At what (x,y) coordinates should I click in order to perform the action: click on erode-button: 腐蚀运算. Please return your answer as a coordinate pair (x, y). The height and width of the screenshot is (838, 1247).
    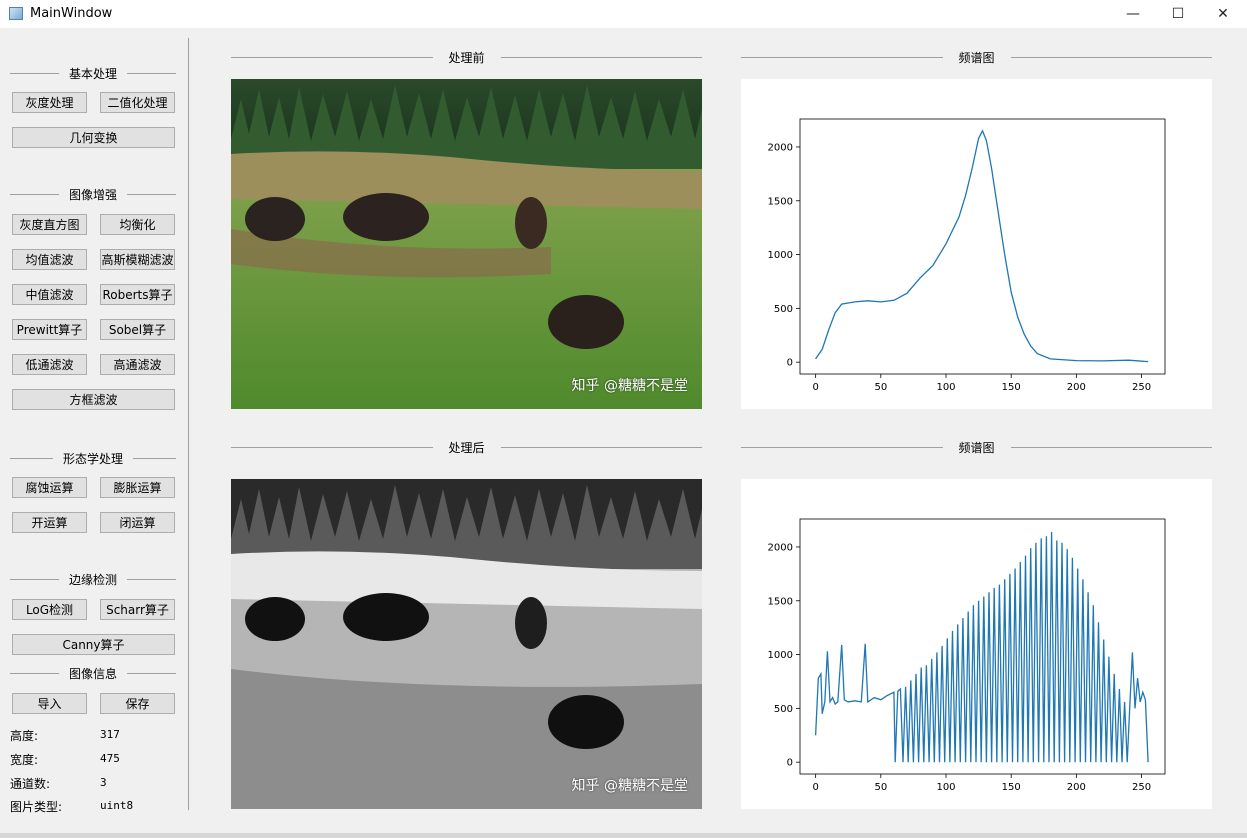
    Looking at the image, I should click on (49, 487).